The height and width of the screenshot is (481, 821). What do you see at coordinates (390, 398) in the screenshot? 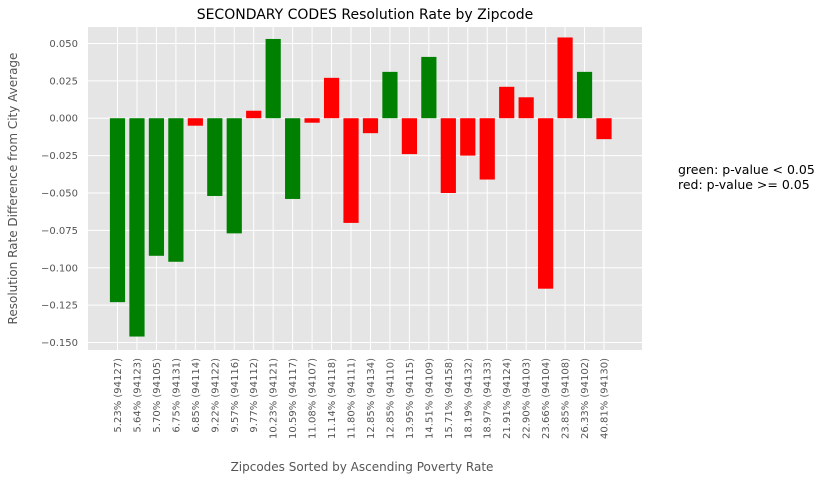
I see `x-tick-label: 12.85% (94110)` at bounding box center [390, 398].